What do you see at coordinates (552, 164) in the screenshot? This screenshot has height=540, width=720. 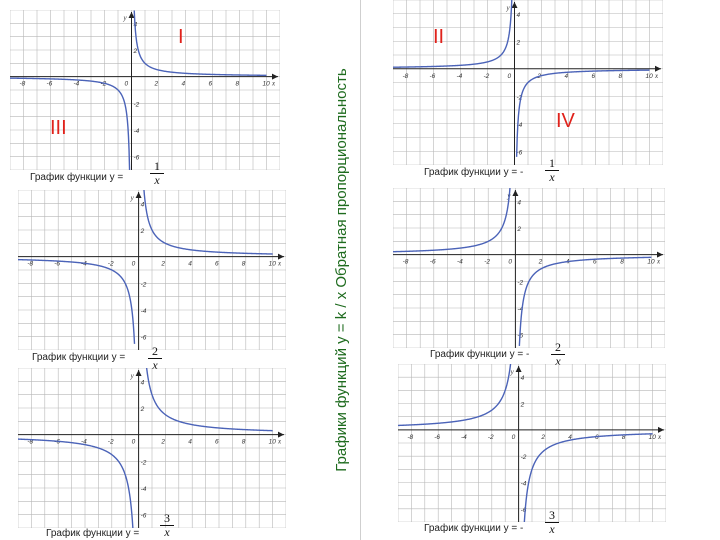 I see `fraction-numerator: 1` at bounding box center [552, 164].